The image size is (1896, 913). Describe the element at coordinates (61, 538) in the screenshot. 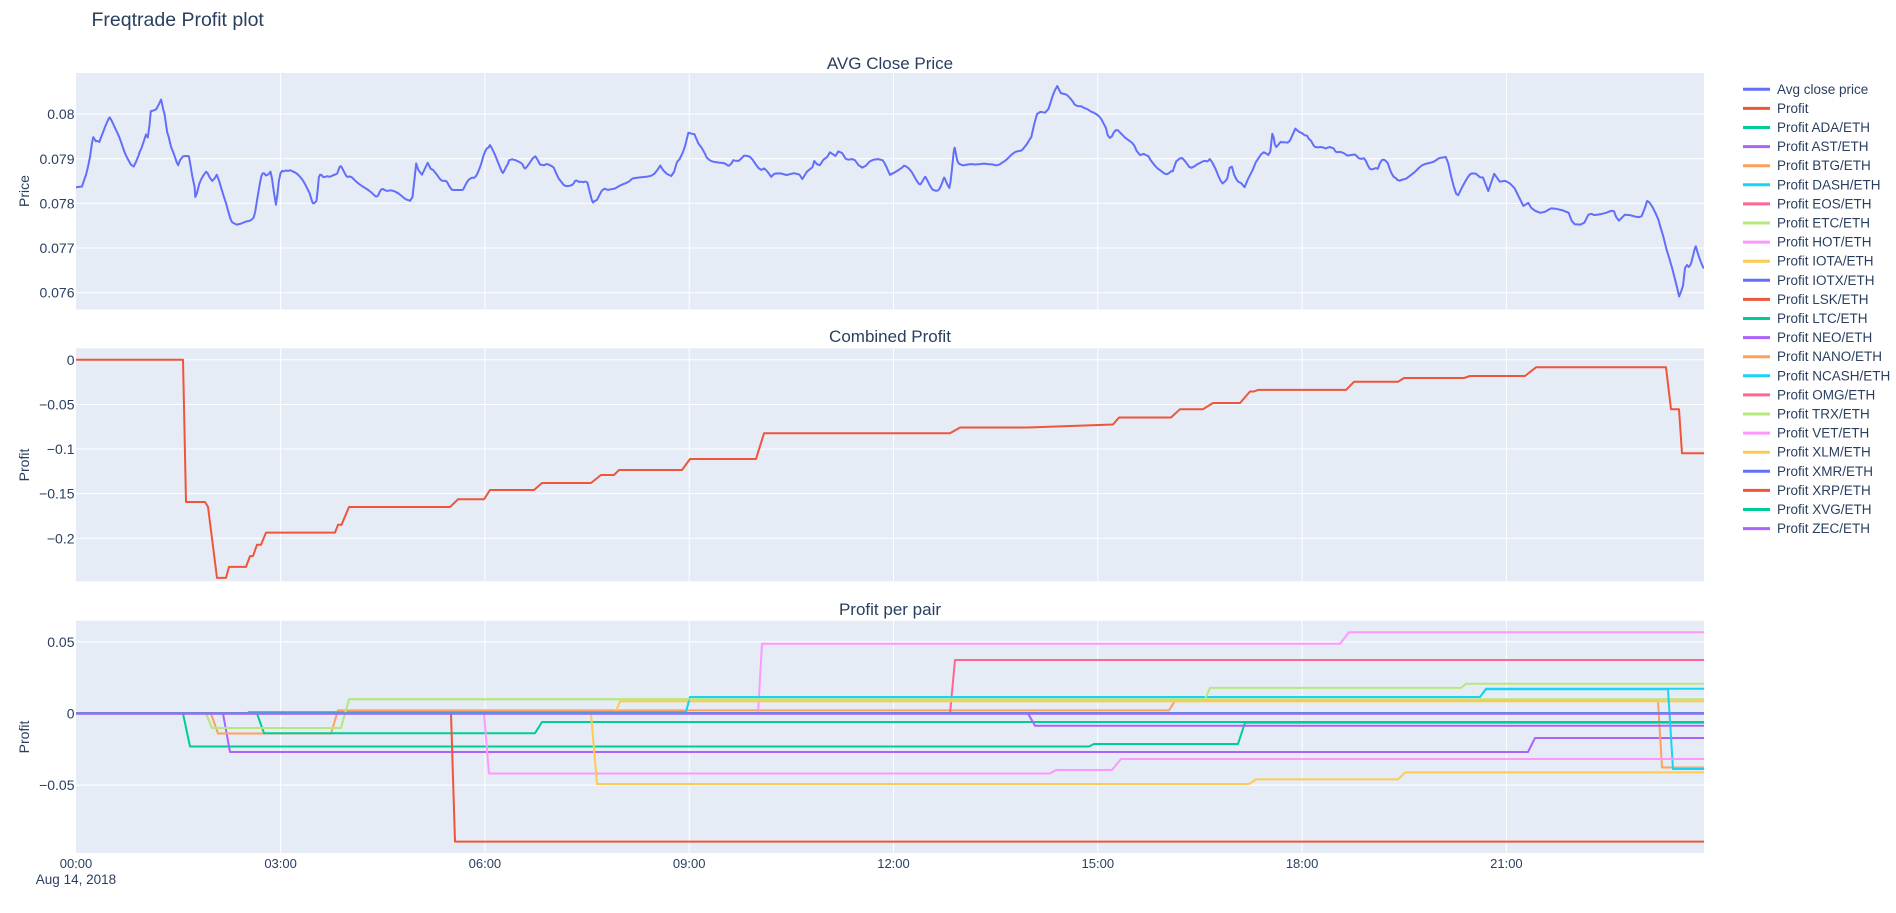

I see `svg-text: −0.2` at that location.